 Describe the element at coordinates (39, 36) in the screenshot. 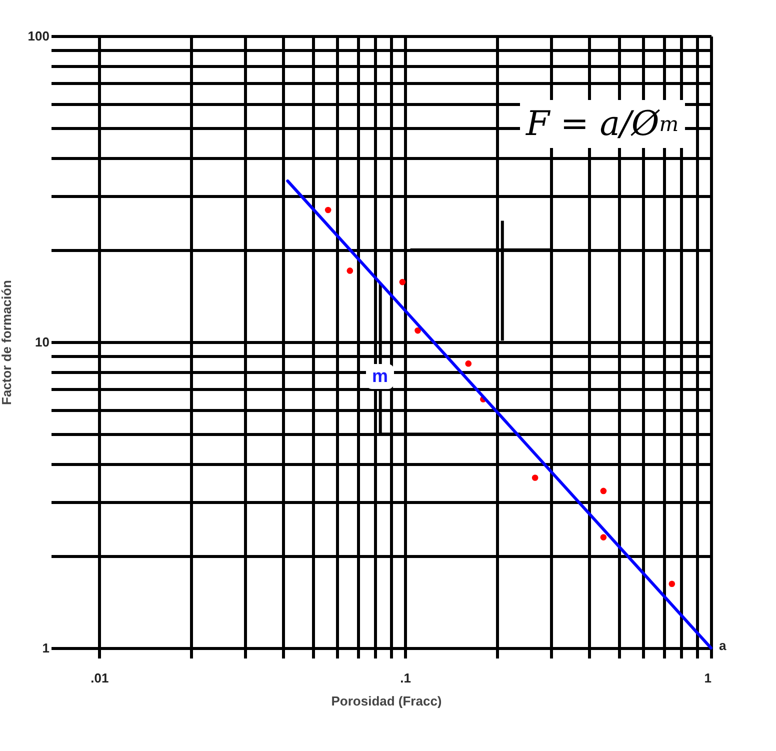

I see `y-tick-label: 100` at that location.